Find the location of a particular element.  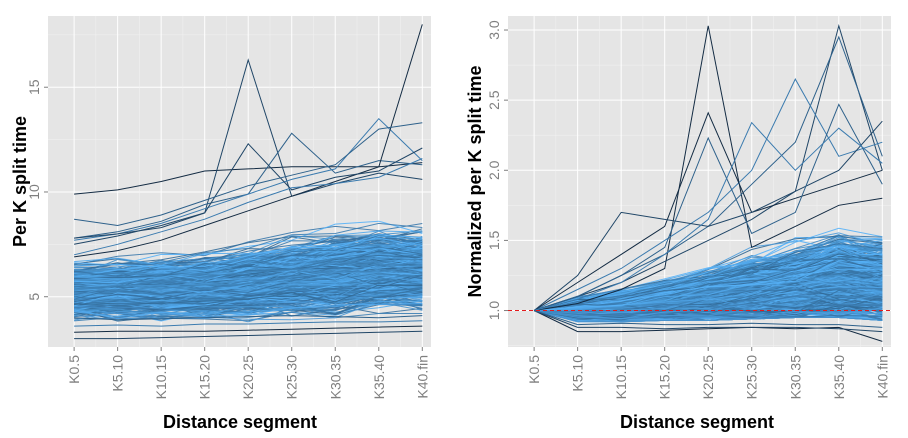

y-tick-label: 3.0 is located at coordinates (494, 30).